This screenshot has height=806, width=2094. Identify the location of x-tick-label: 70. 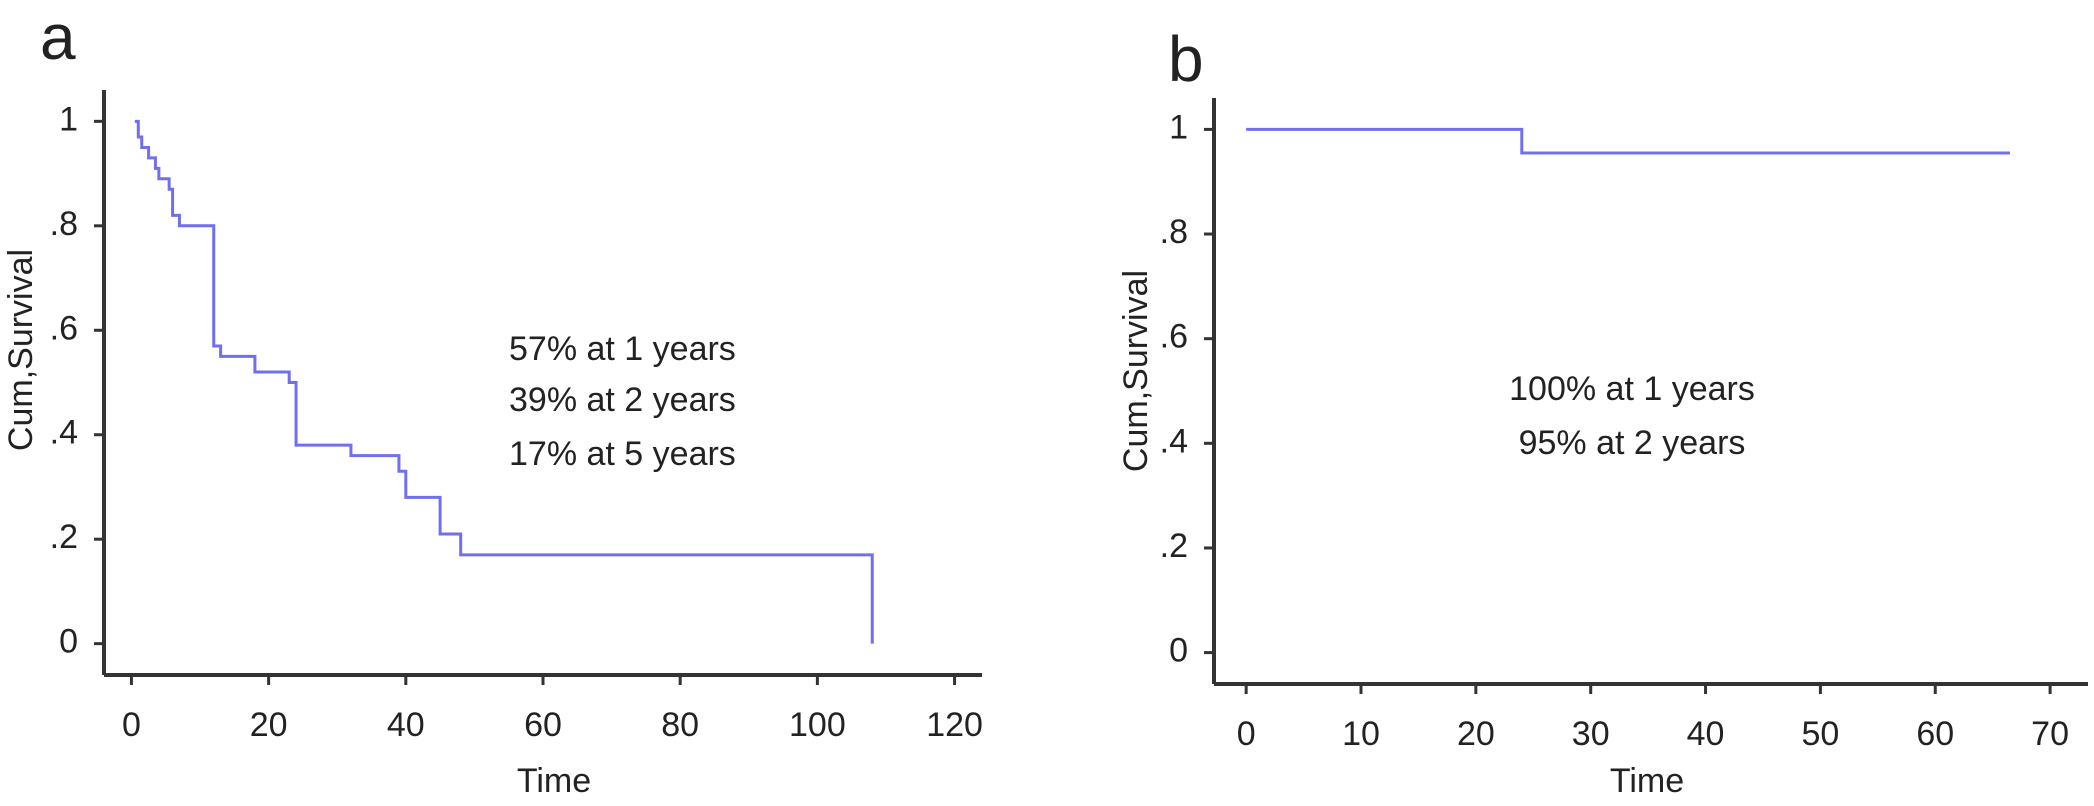
(2050, 734).